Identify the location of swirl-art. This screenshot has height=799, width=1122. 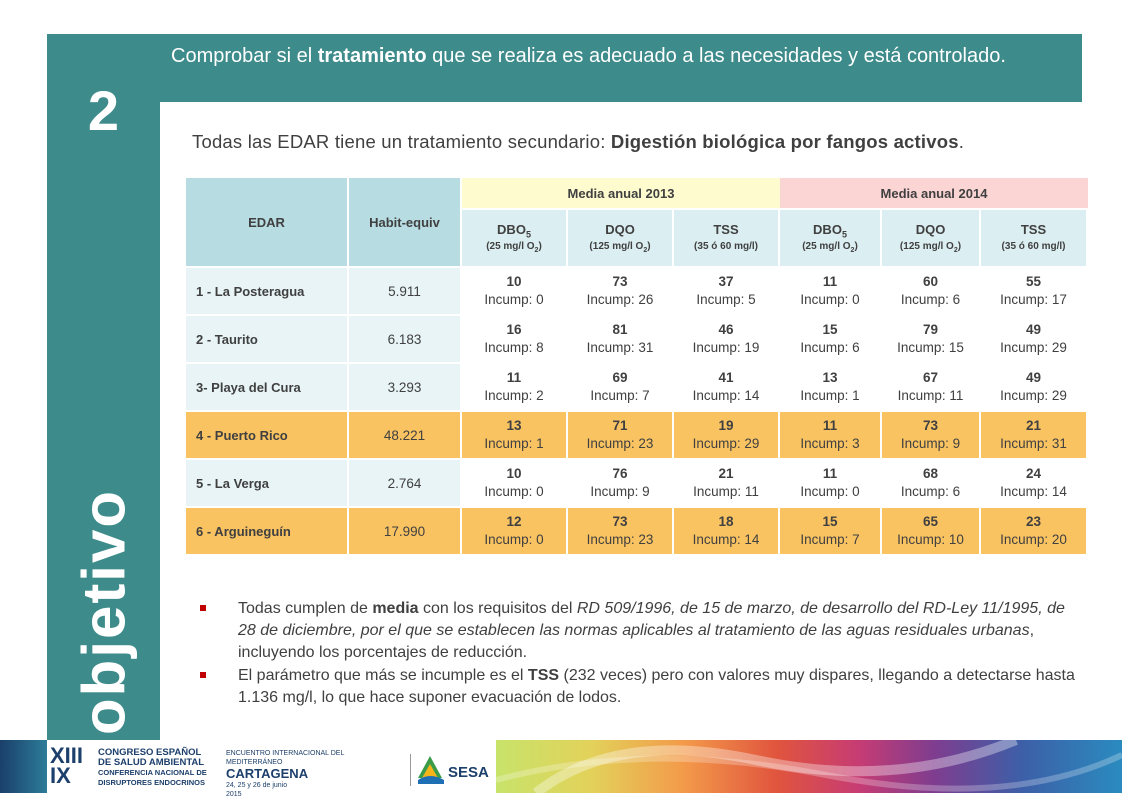
(809, 766).